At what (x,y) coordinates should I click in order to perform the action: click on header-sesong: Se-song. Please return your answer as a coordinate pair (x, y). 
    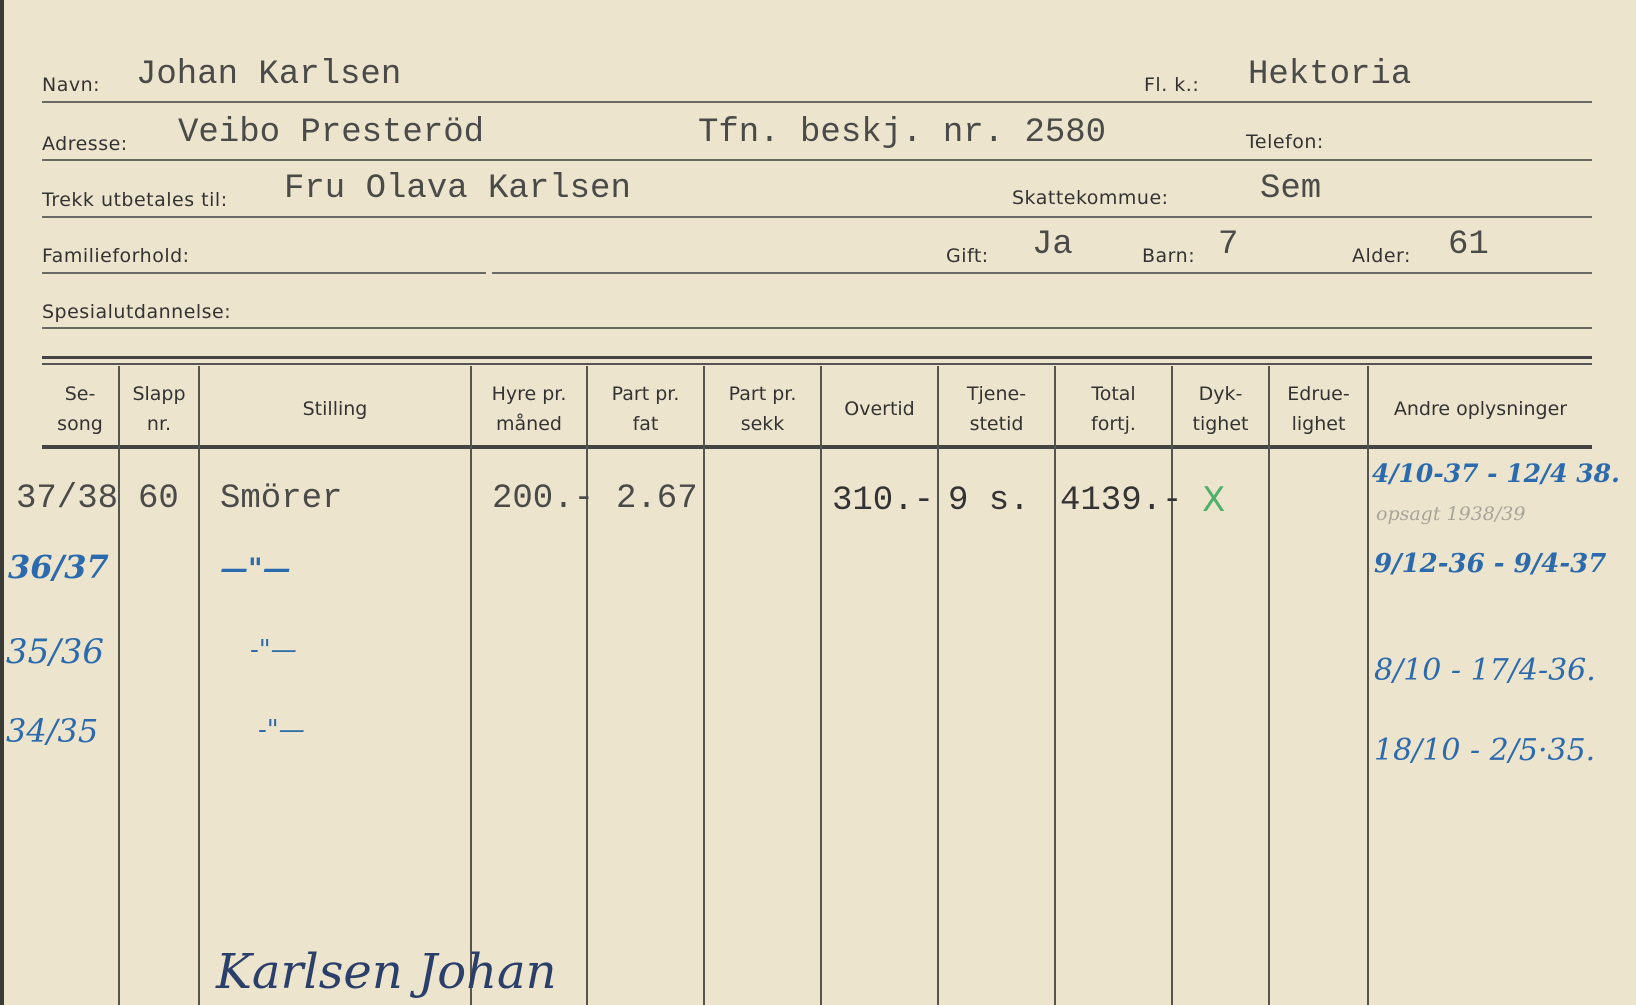
    Looking at the image, I should click on (80, 409).